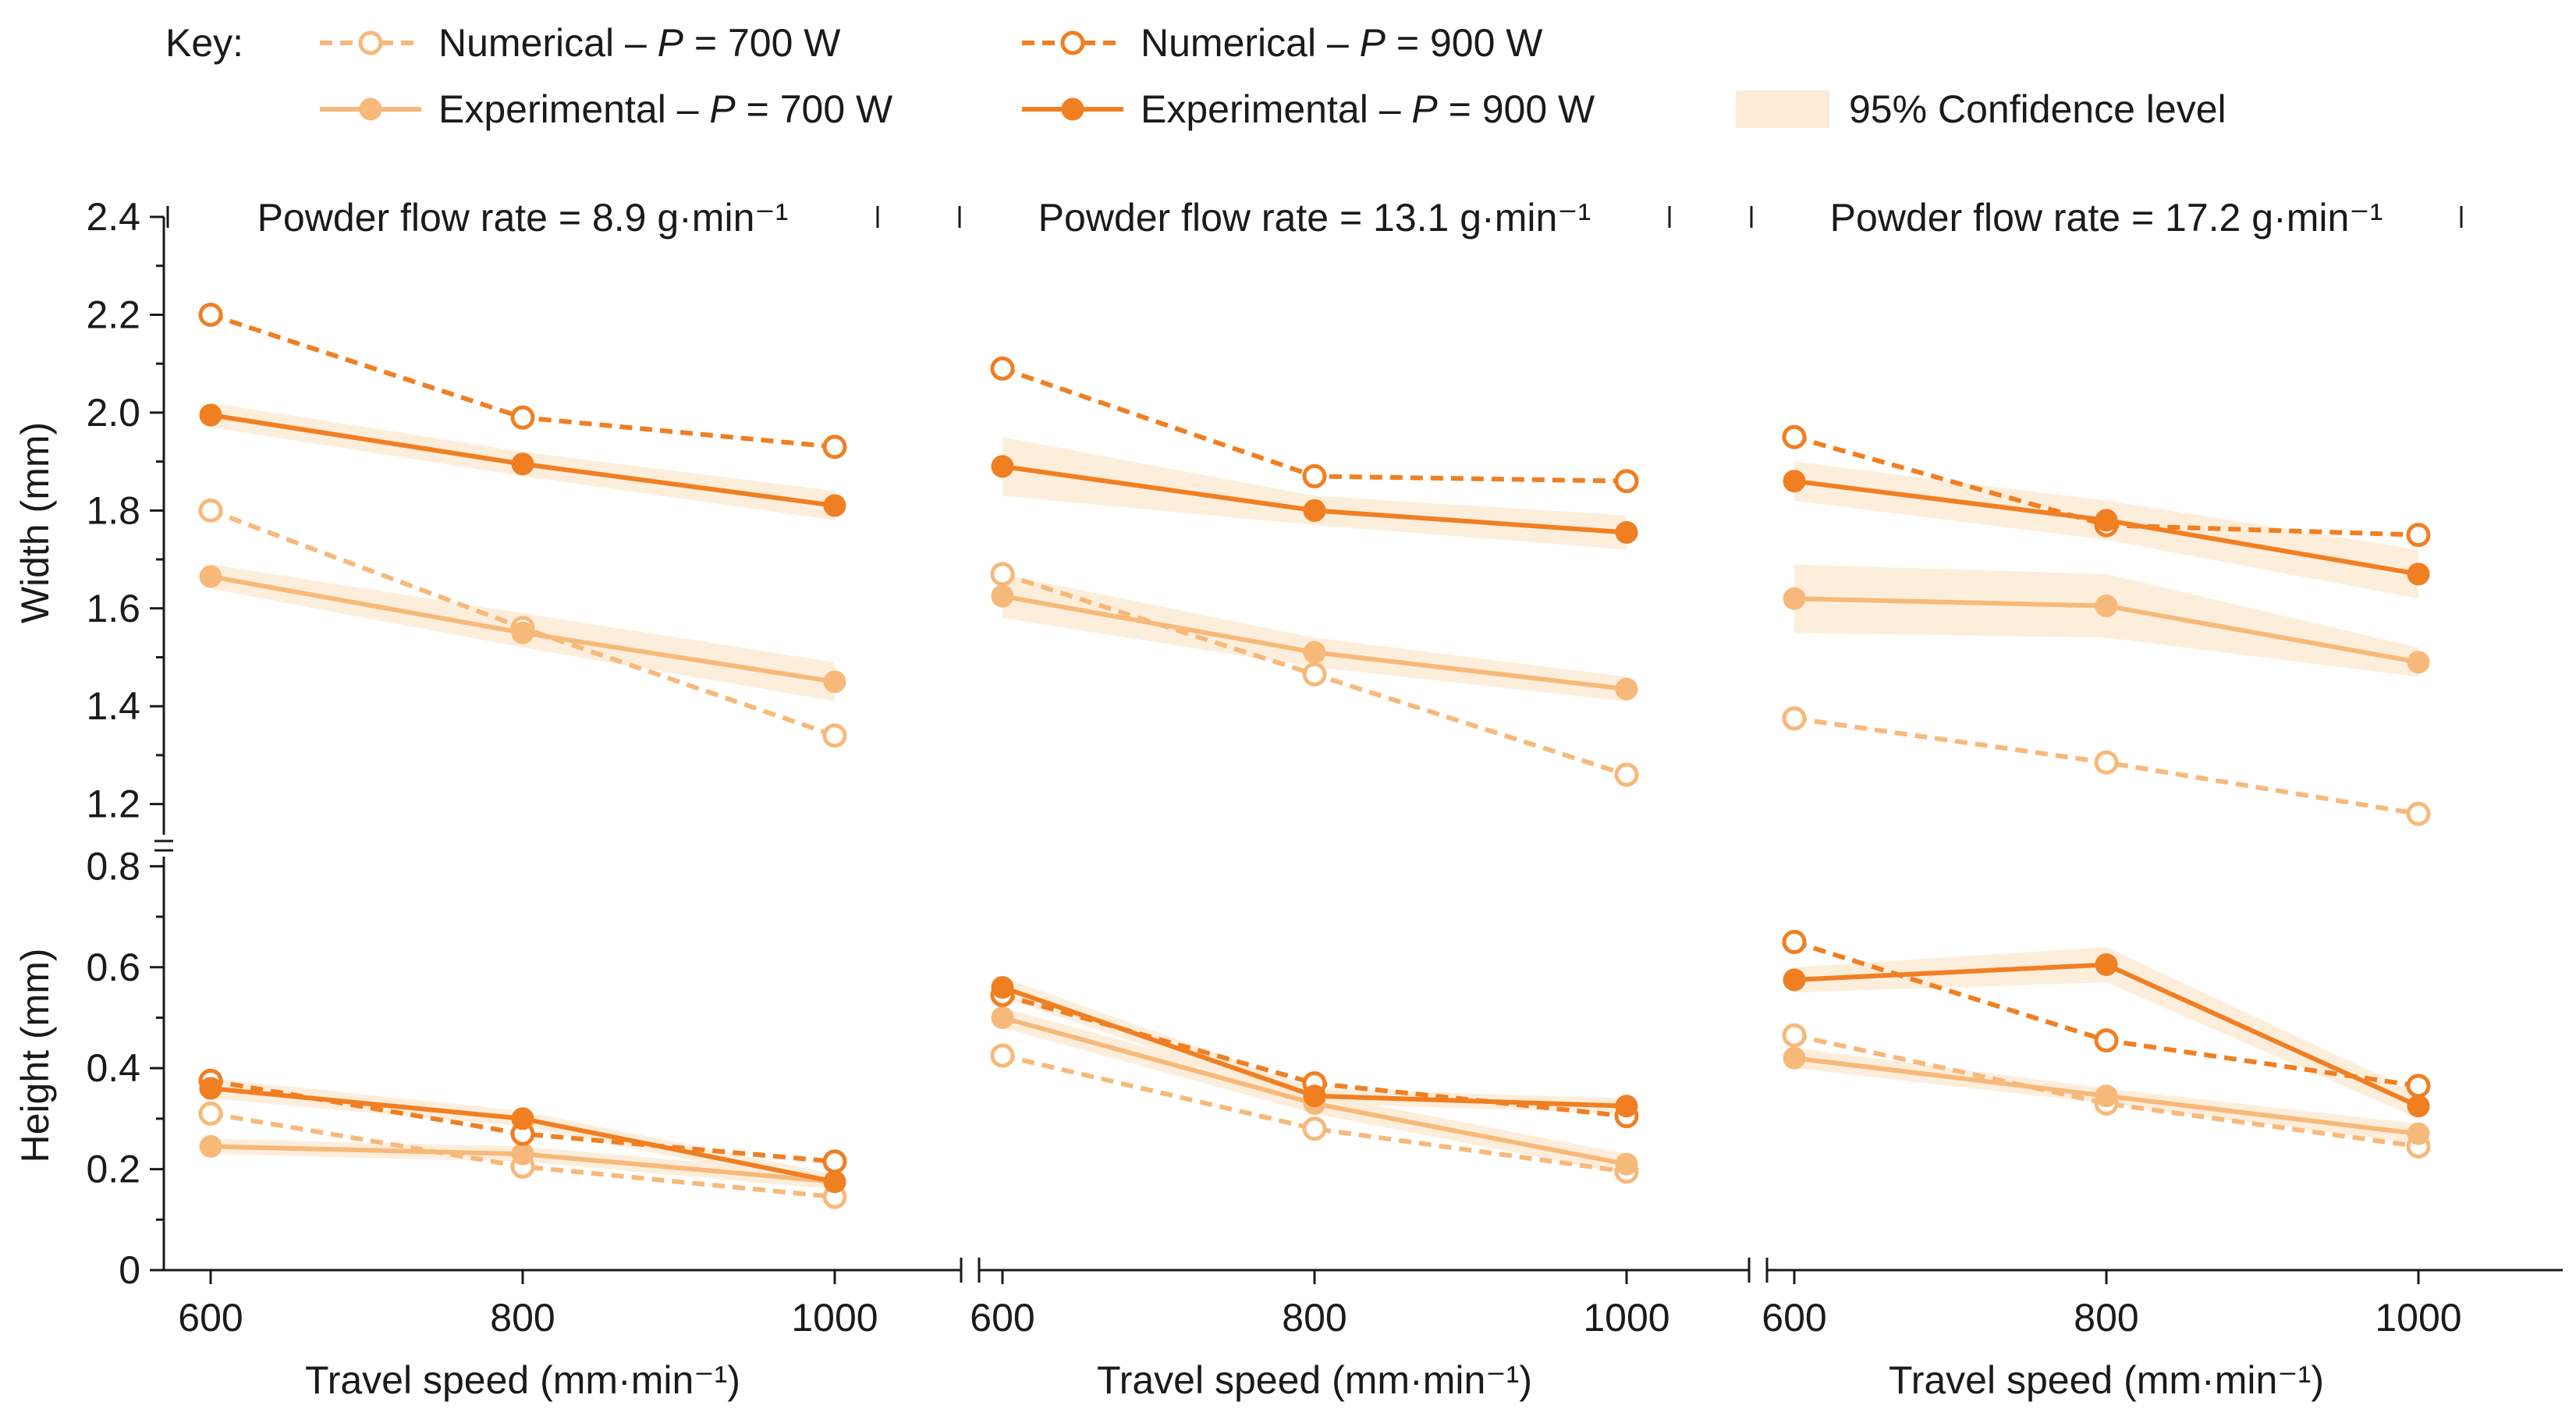  Describe the element at coordinates (113, 1169) in the screenshot. I see `height-y-tick-label: 0.2` at that location.